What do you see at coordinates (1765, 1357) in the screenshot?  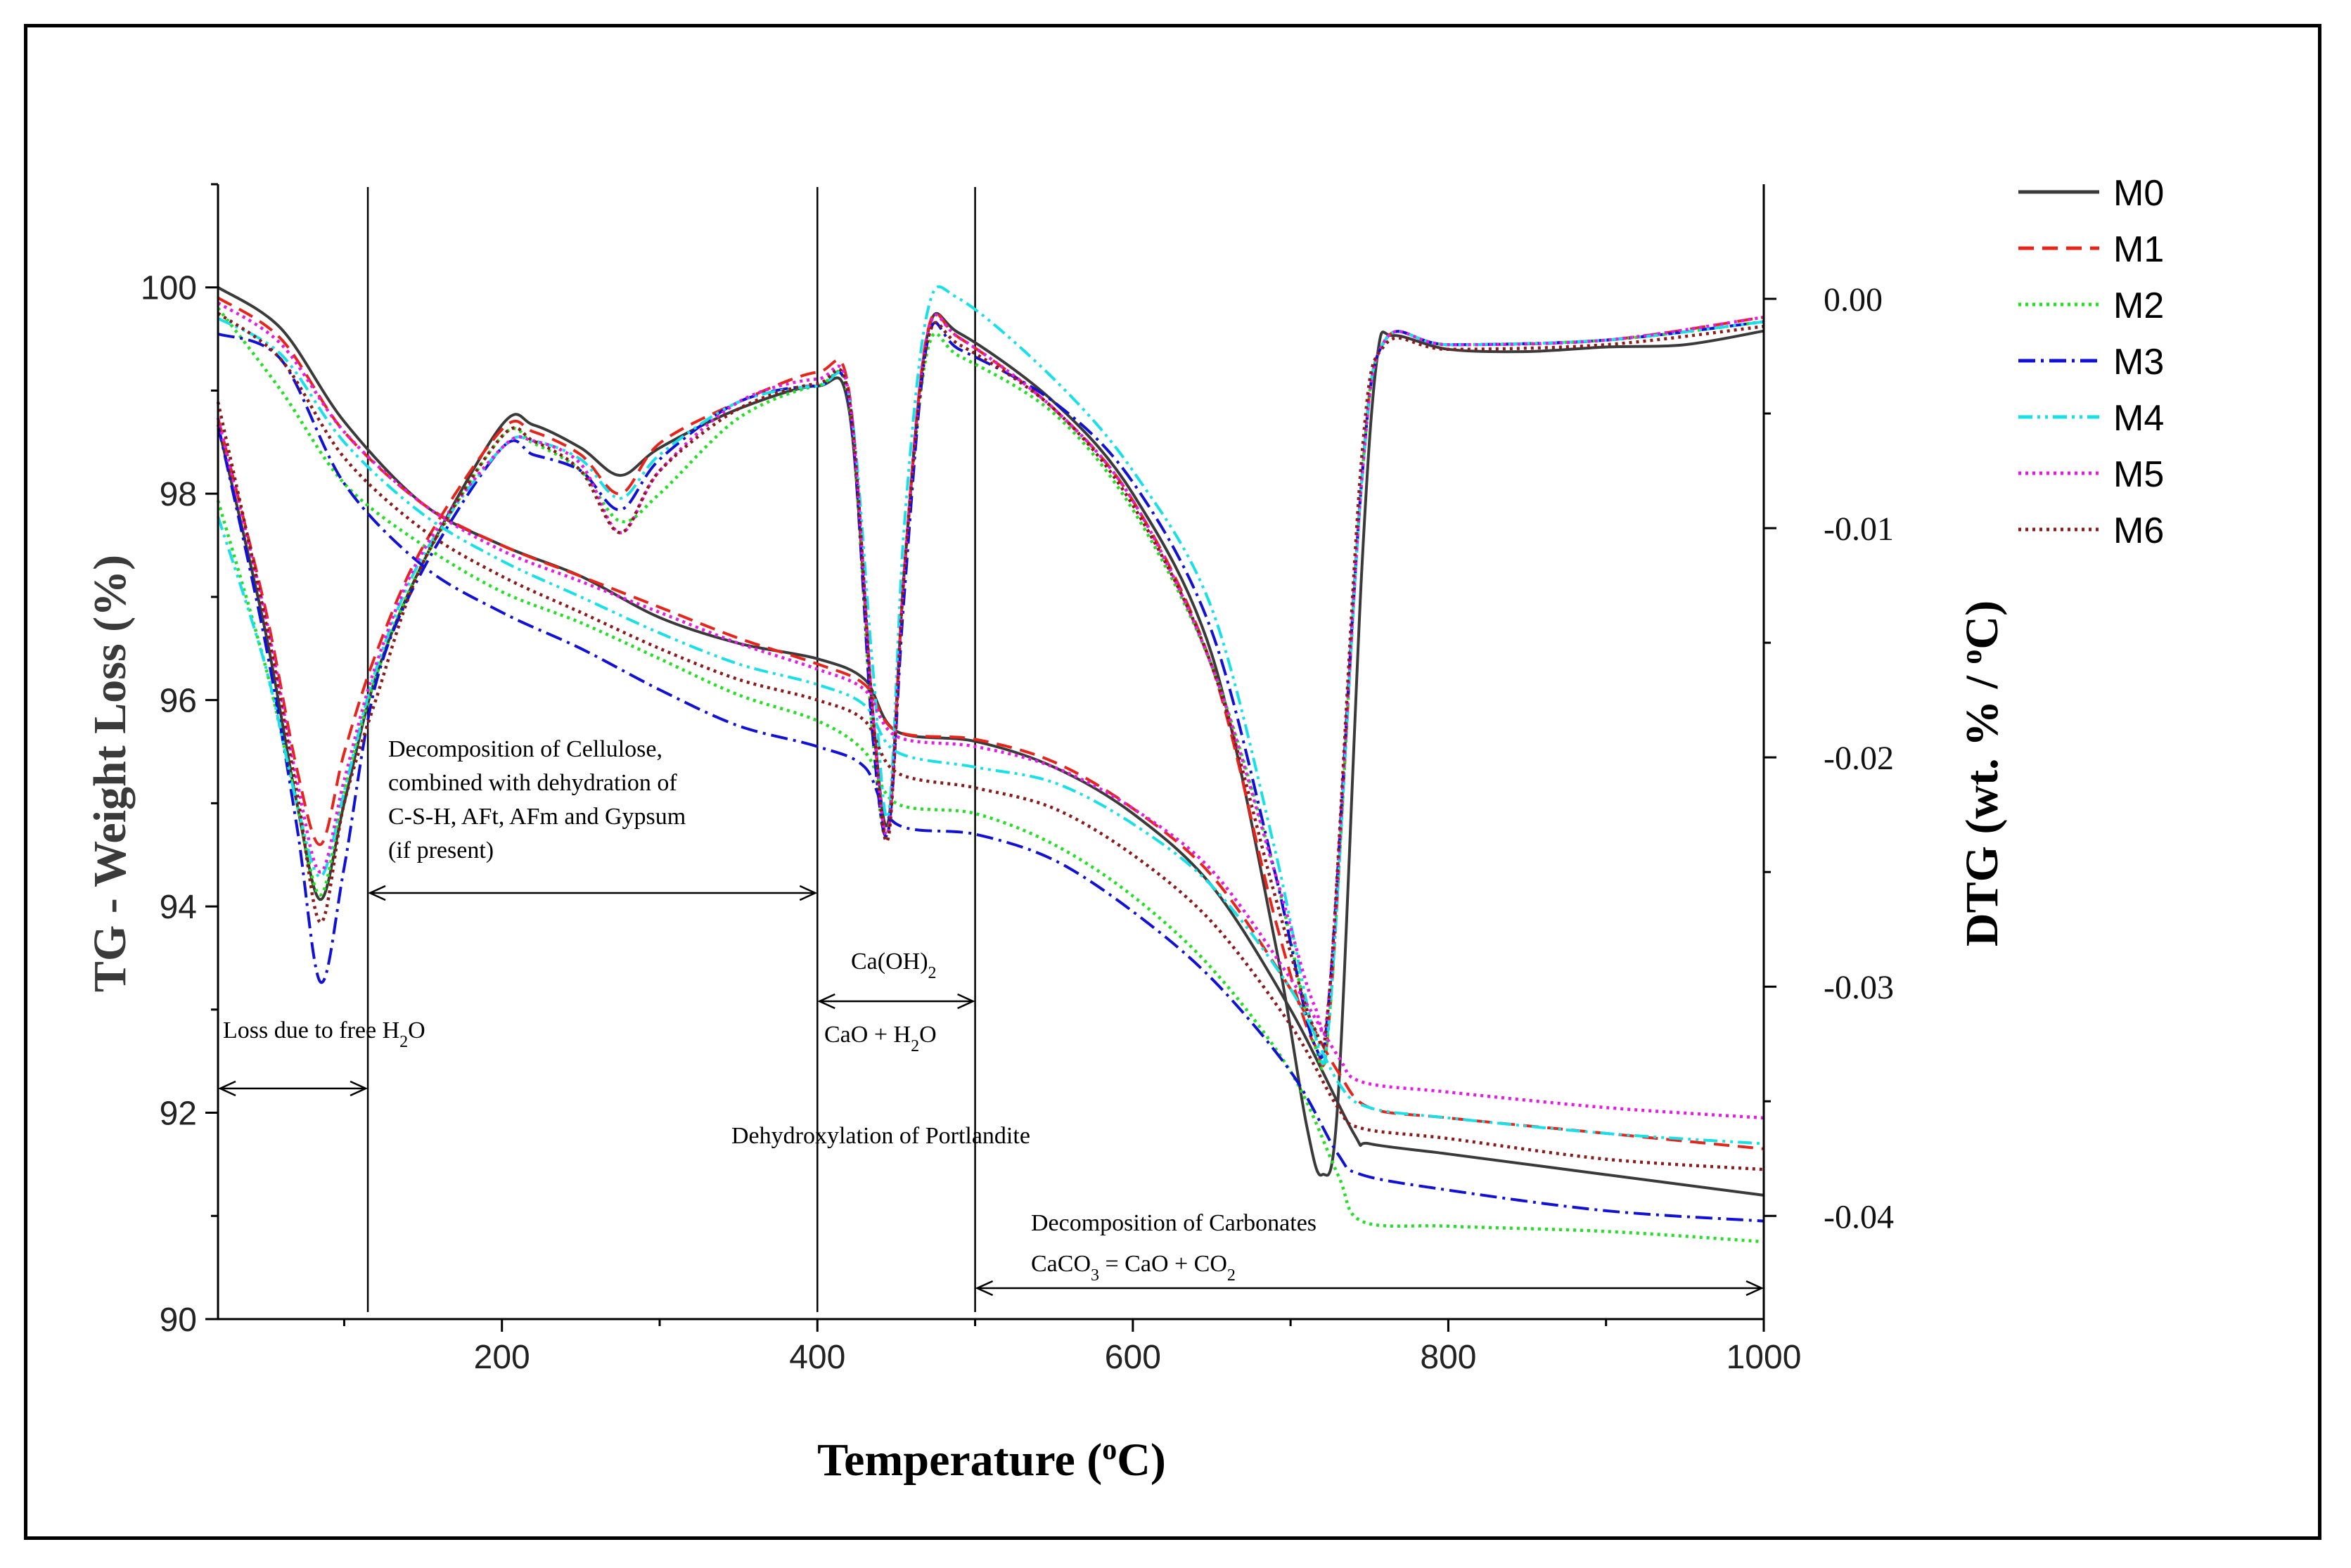 I see `x-tick-label-1000: 1000` at bounding box center [1765, 1357].